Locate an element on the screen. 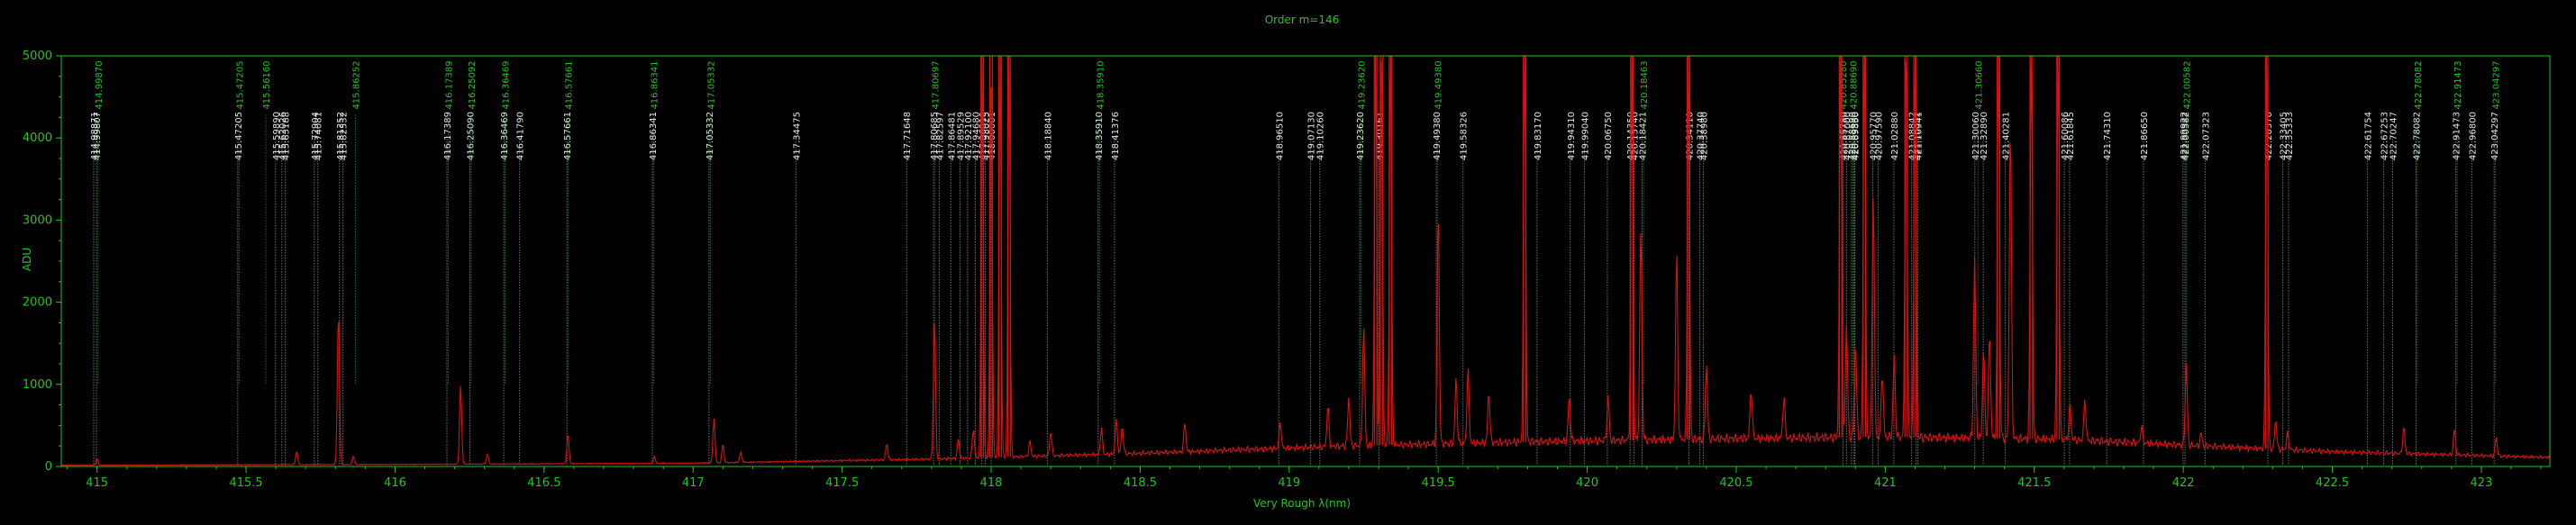 The height and width of the screenshot is (525, 2576). x-tick-label: 415 is located at coordinates (97, 483).